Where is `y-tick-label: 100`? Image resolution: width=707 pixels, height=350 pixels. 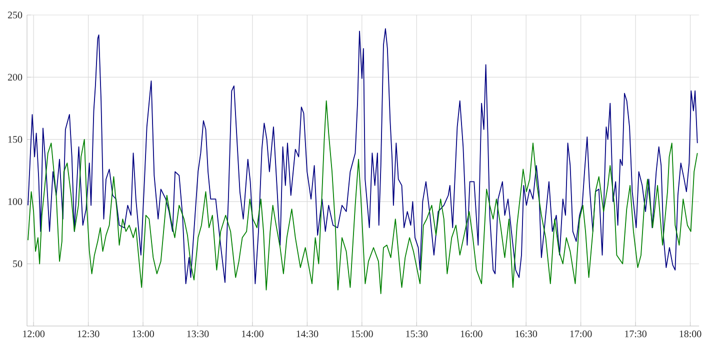 y-tick-label: 100 is located at coordinates (15, 201).